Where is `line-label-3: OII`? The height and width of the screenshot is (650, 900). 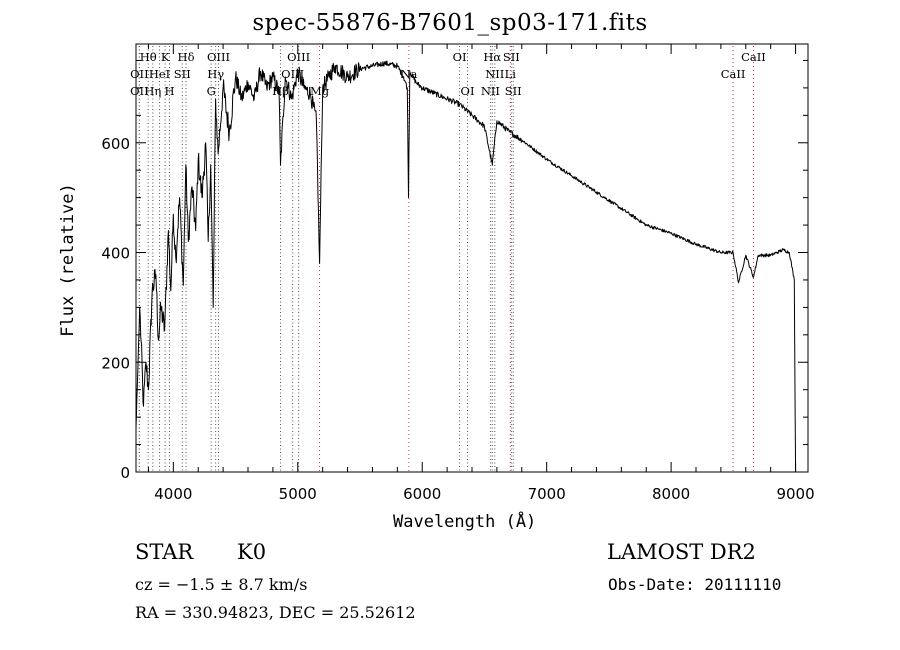 line-label-3: OII is located at coordinates (139, 74).